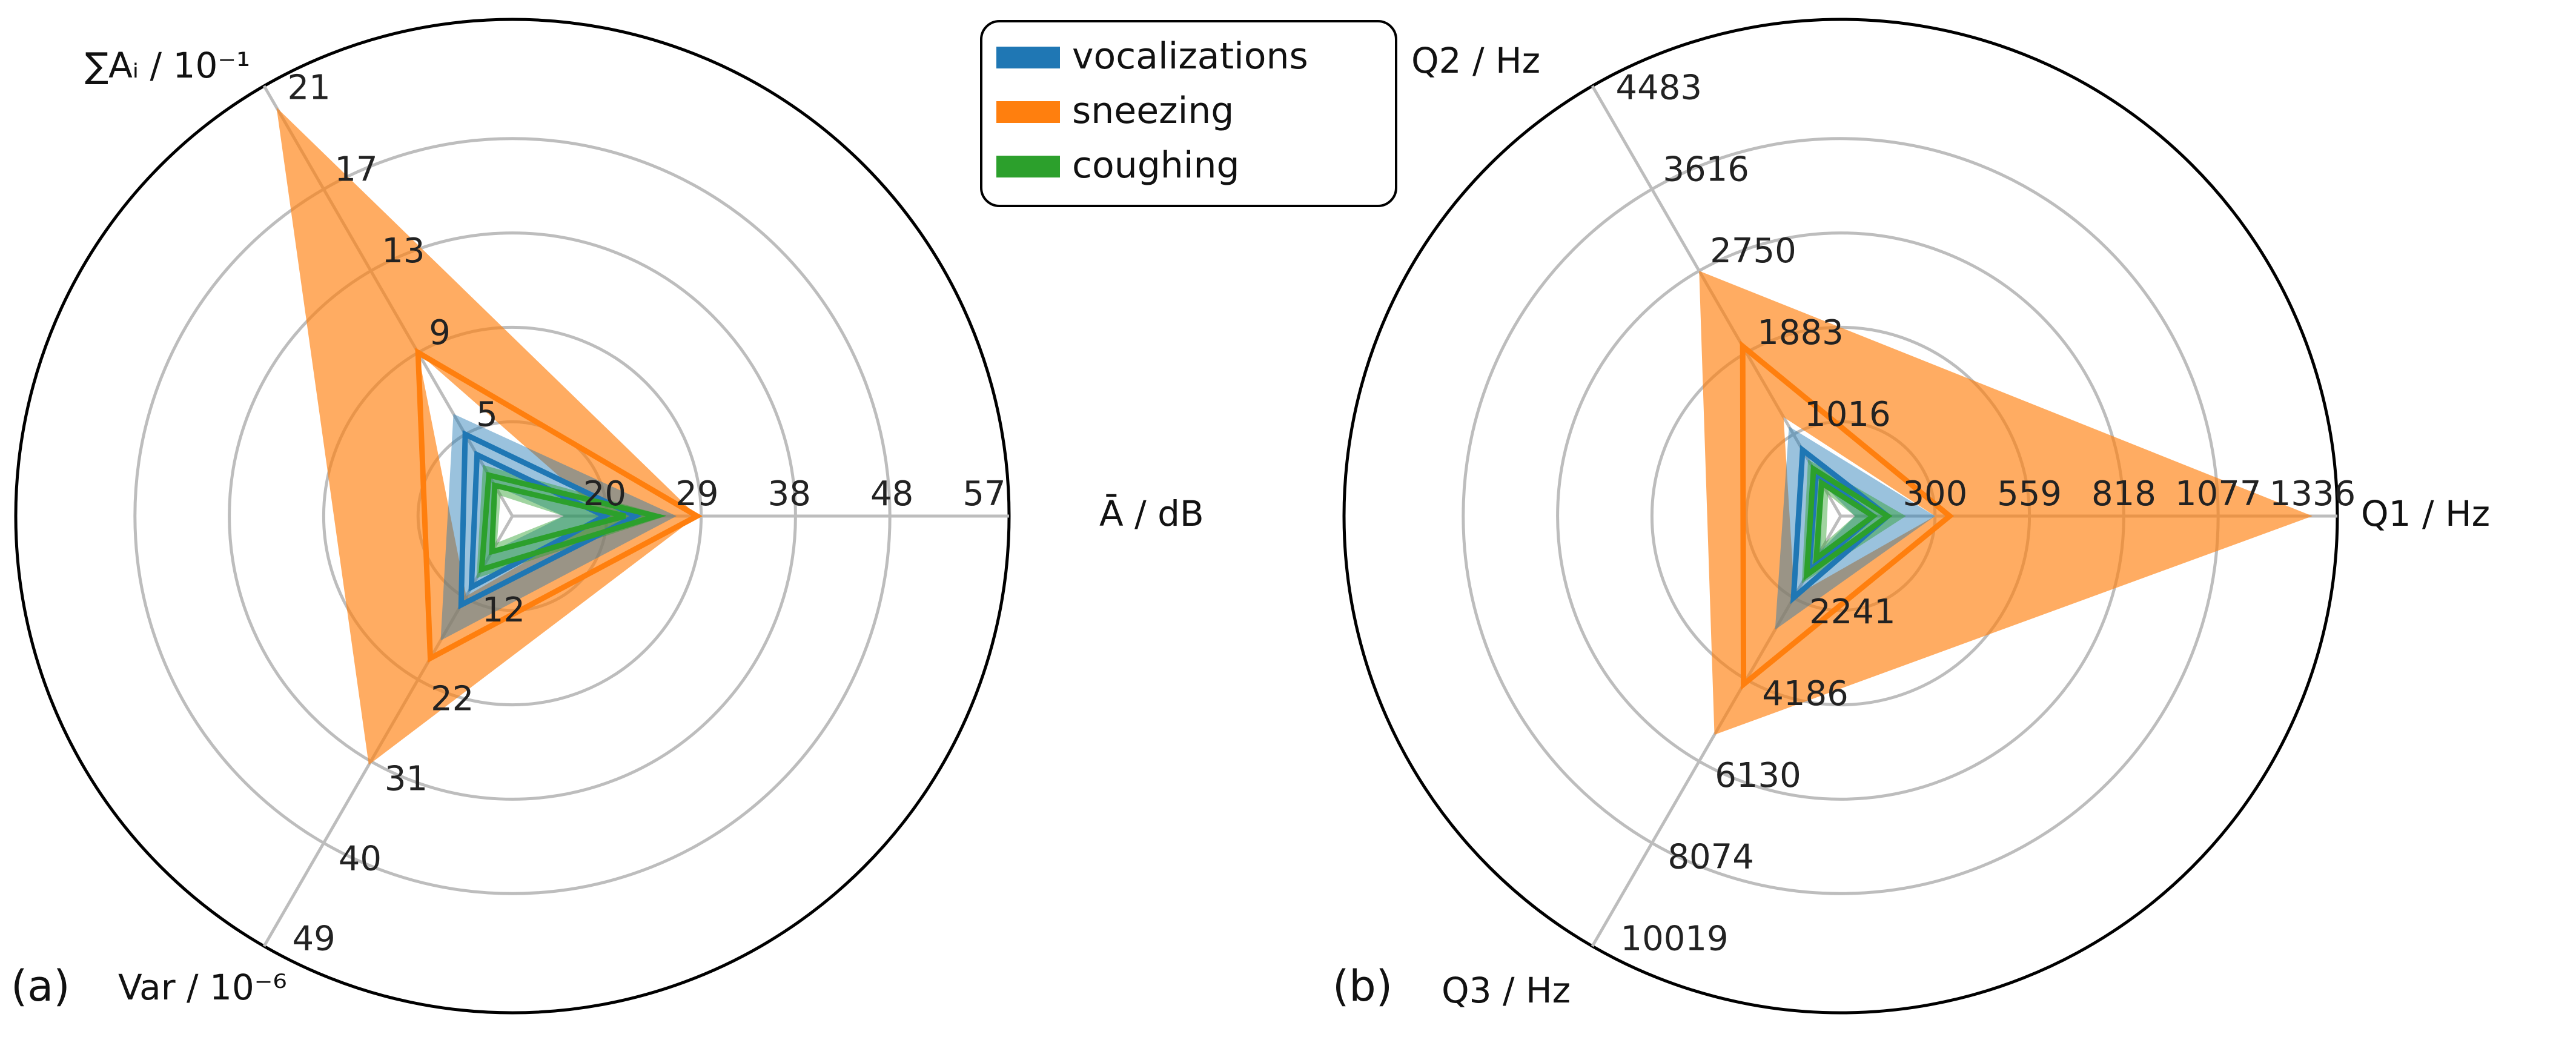  What do you see at coordinates (452, 699) in the screenshot?
I see `tick-label: 22` at bounding box center [452, 699].